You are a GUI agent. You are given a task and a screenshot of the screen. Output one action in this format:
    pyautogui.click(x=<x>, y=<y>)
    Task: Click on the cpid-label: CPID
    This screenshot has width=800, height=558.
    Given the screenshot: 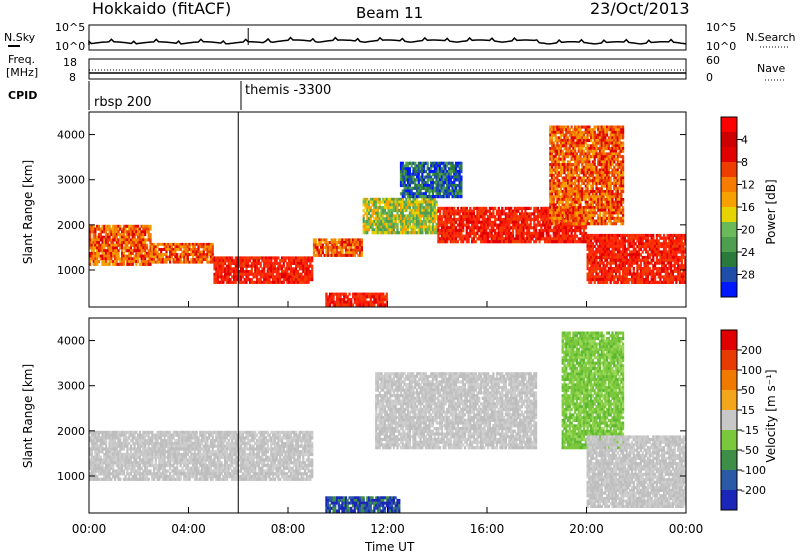 What is the action you would take?
    pyautogui.click(x=22, y=95)
    